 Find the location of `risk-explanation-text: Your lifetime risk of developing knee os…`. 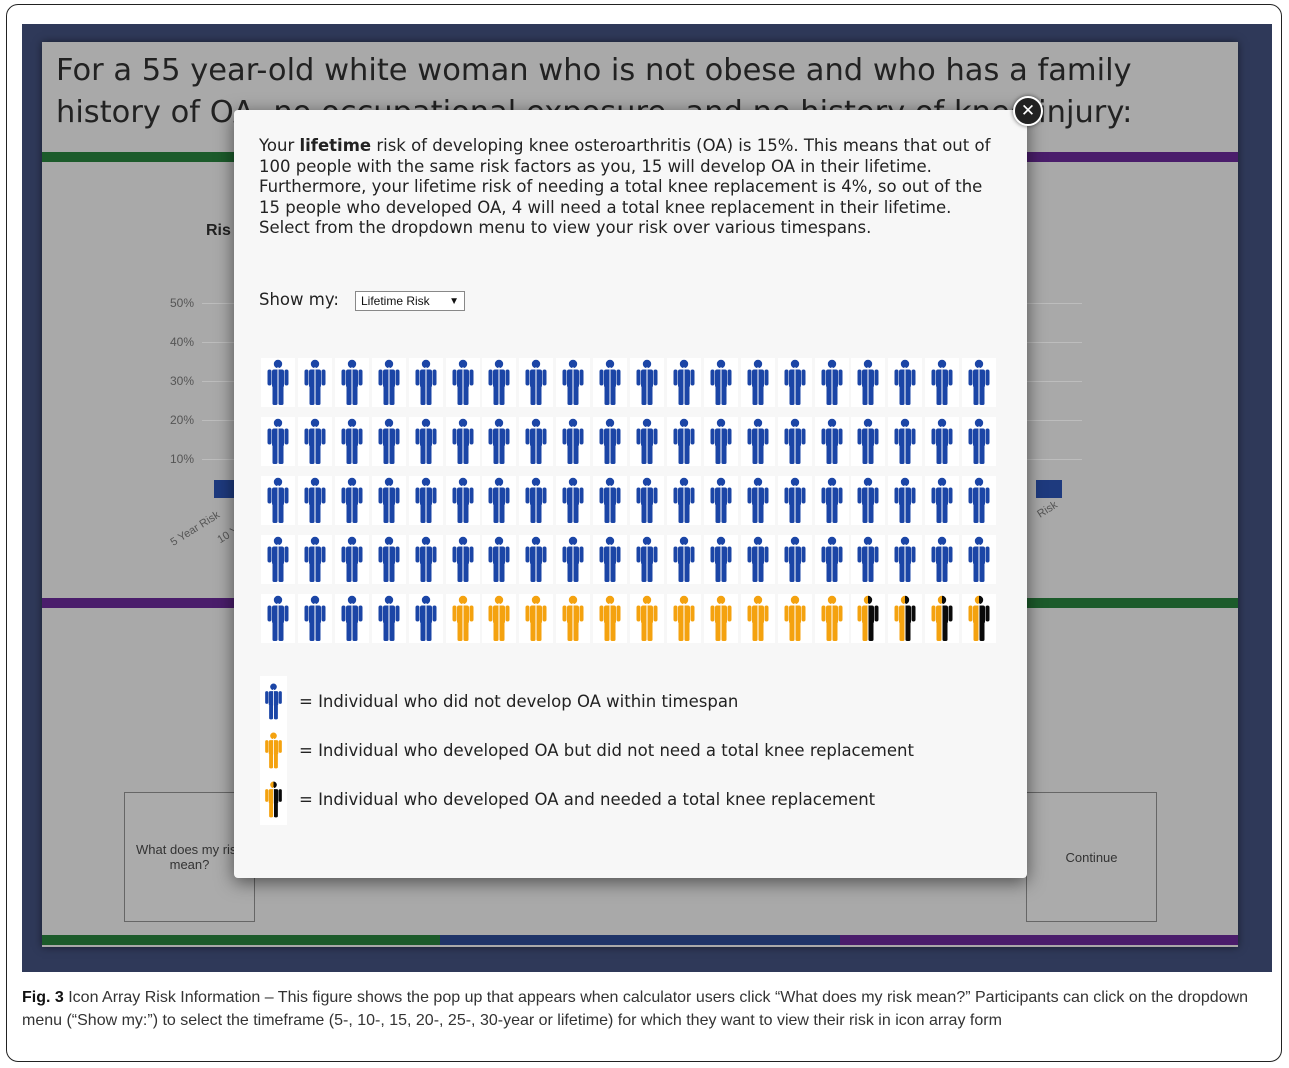

risk-explanation-text: Your lifetime risk of developing knee os… is located at coordinates (625, 186).